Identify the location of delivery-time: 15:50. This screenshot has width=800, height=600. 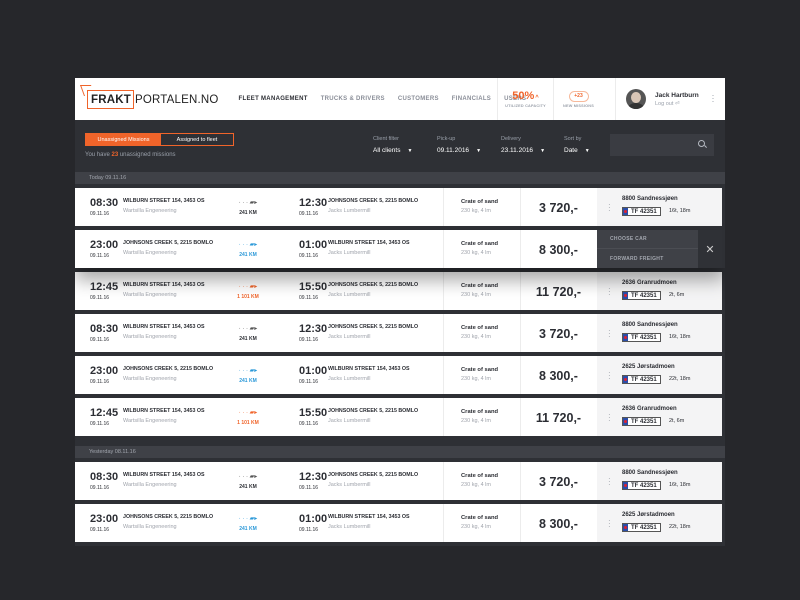
(313, 287).